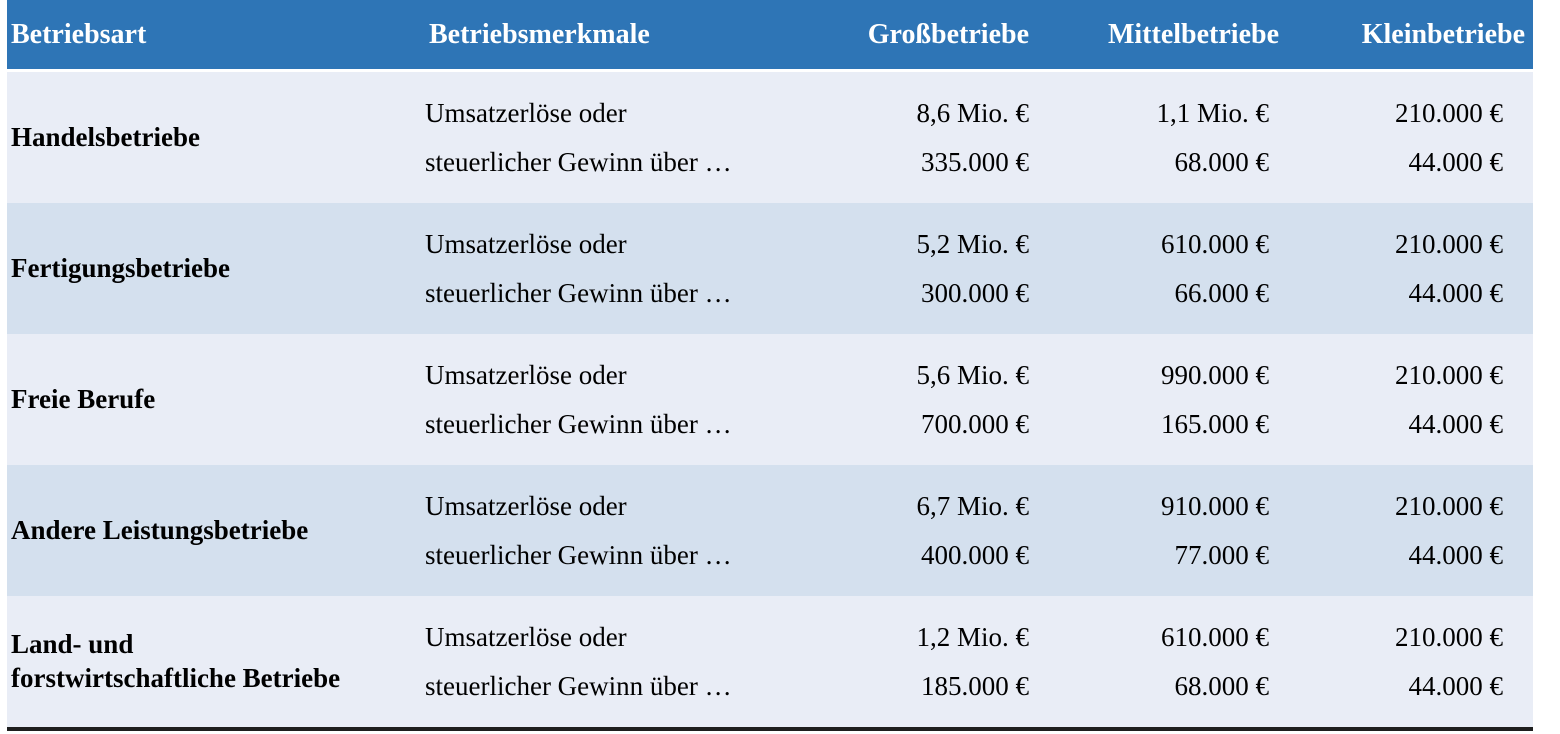 This screenshot has height=734, width=1560. Describe the element at coordinates (83, 398) in the screenshot. I see `cell-betriebsart-line: Freie Berufe` at that location.